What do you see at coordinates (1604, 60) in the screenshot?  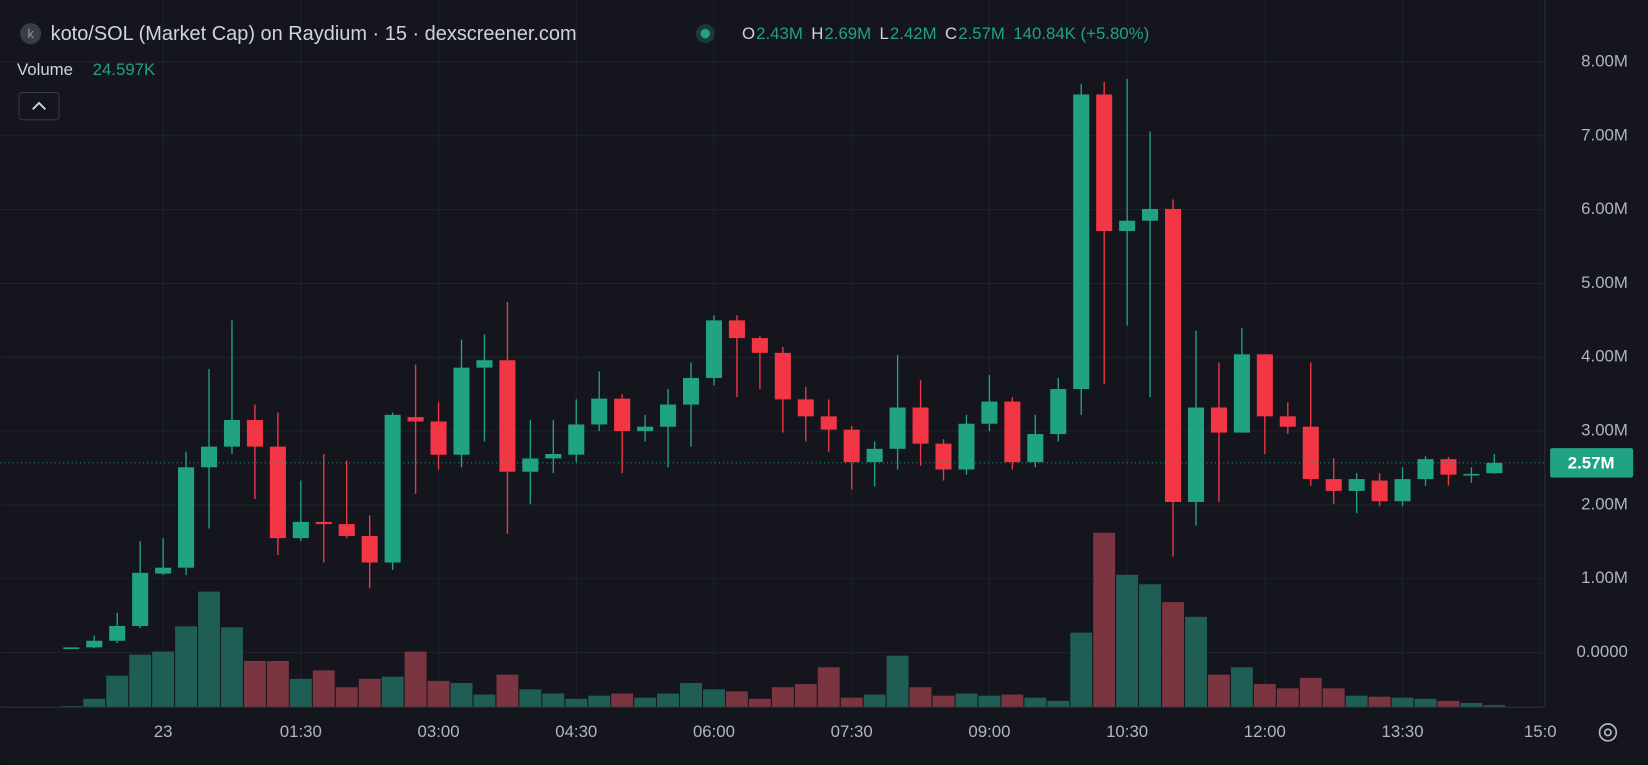 I see `y-tick-label: 8.00M` at bounding box center [1604, 60].